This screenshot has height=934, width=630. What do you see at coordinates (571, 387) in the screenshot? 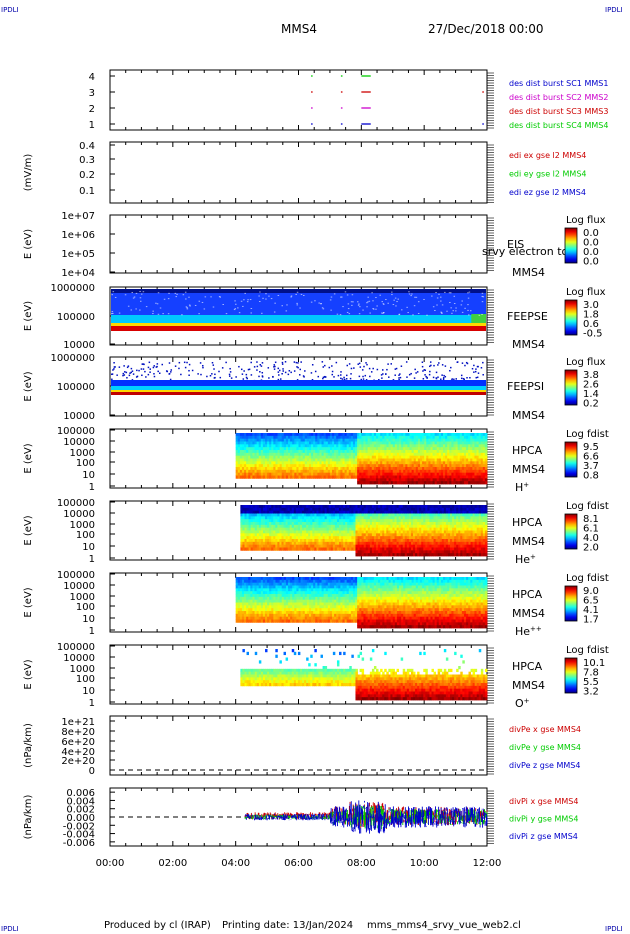
I see `colorbar` at bounding box center [571, 387].